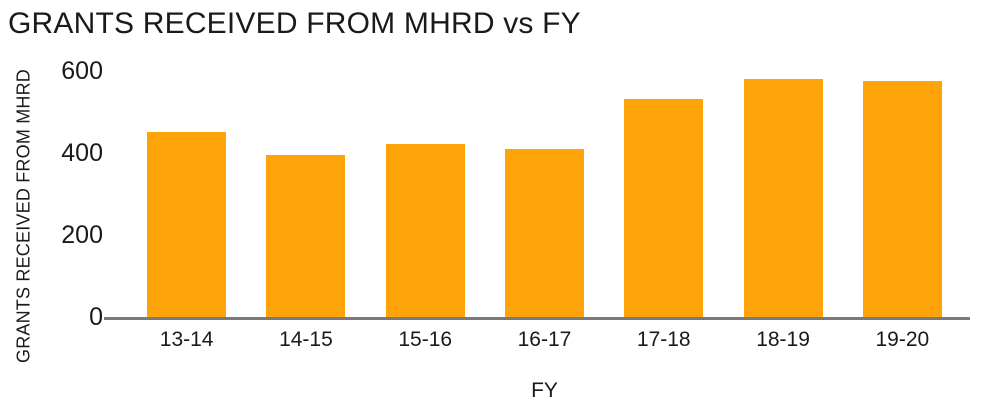 The image size is (983, 412). I want to click on x-tick-labels: 13-14 14-15 15-16 16-17 17-18 18-19 19-20, so click(544, 339).